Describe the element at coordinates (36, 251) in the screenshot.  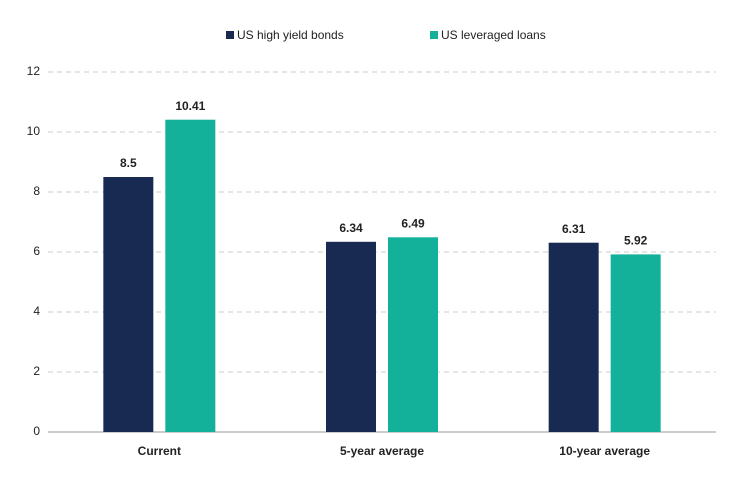
I see `y-tick-label: 6` at that location.